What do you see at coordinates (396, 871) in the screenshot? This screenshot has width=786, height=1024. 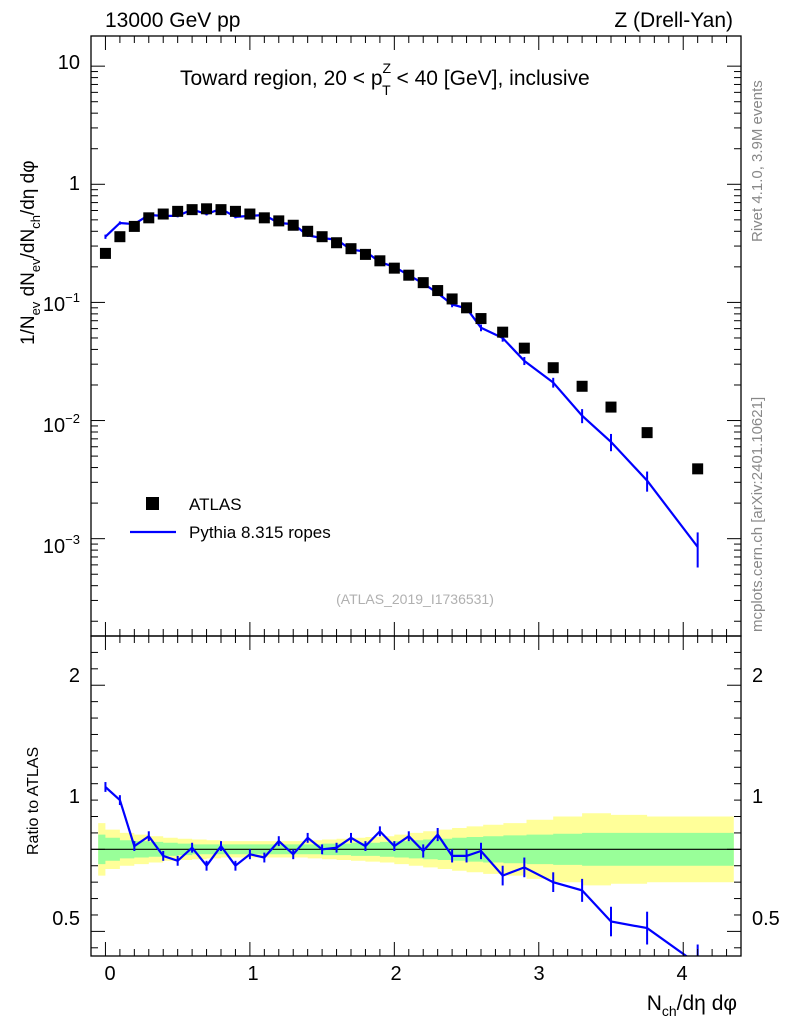 I see `ratio-line` at bounding box center [396, 871].